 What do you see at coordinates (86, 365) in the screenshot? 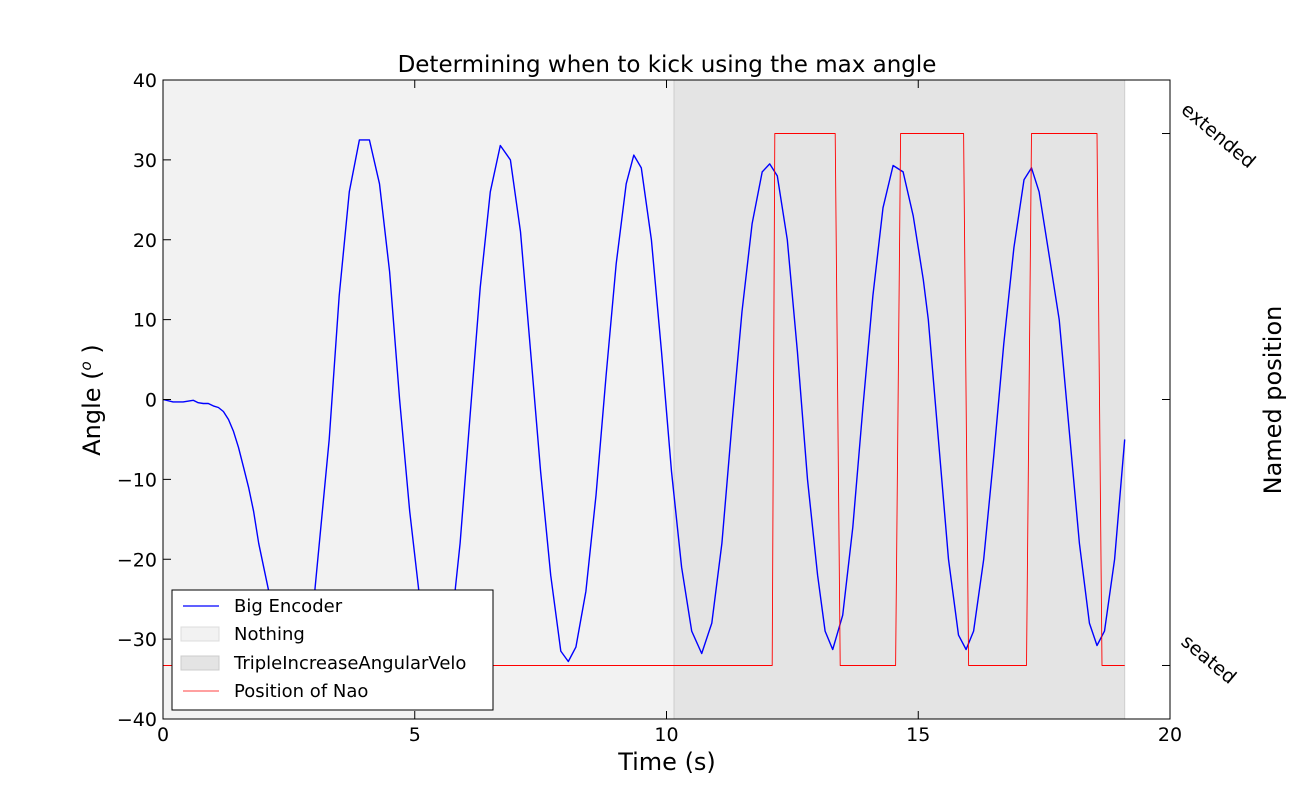
I see `y-axis-label-degree: o` at bounding box center [86, 365].